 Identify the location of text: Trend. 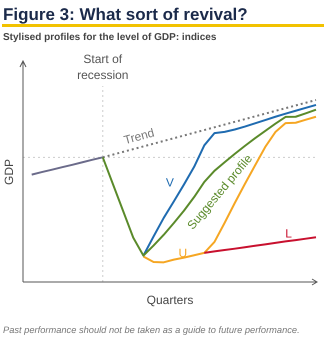
(139, 137).